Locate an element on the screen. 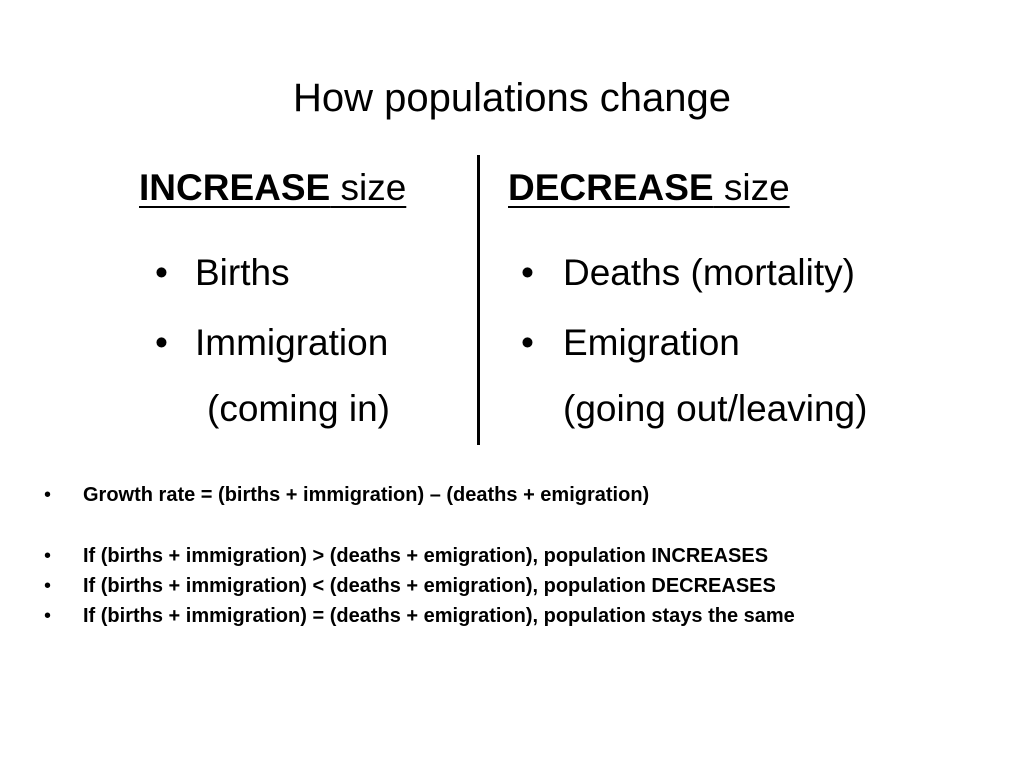 The height and width of the screenshot is (768, 1024). item-note: (coming in) is located at coordinates (298, 408).